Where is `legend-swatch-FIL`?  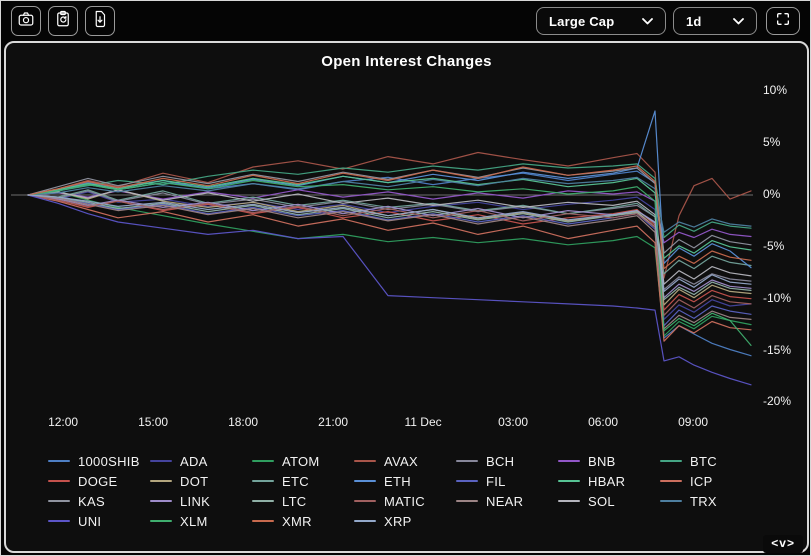
legend-swatch-FIL is located at coordinates (467, 481).